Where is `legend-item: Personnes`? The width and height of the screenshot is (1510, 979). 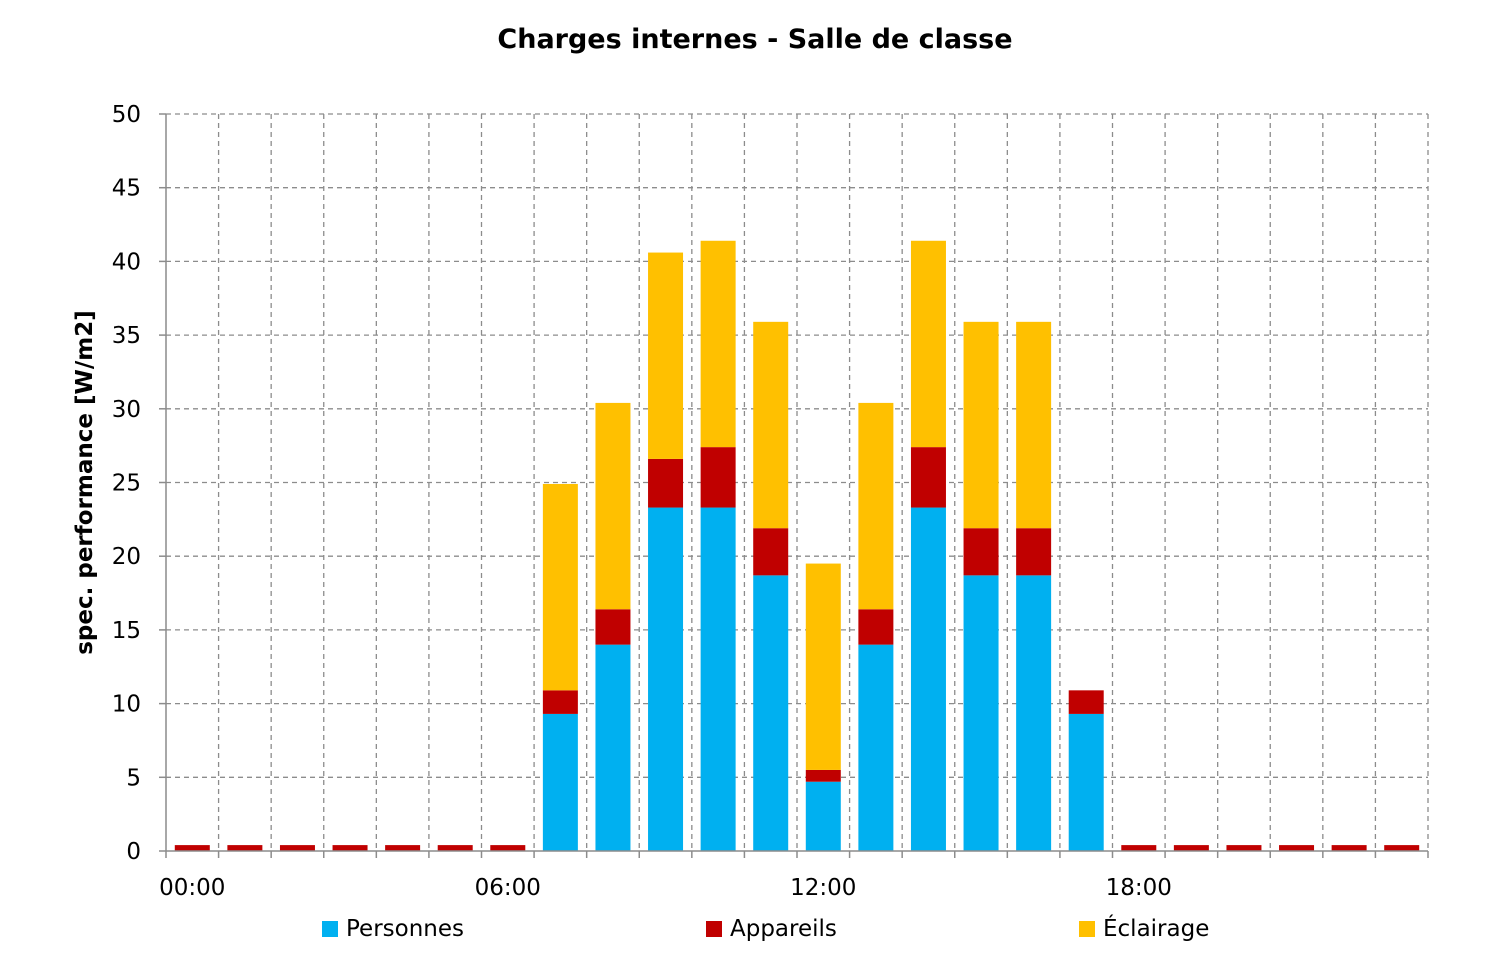
legend-item: Personnes is located at coordinates (393, 929).